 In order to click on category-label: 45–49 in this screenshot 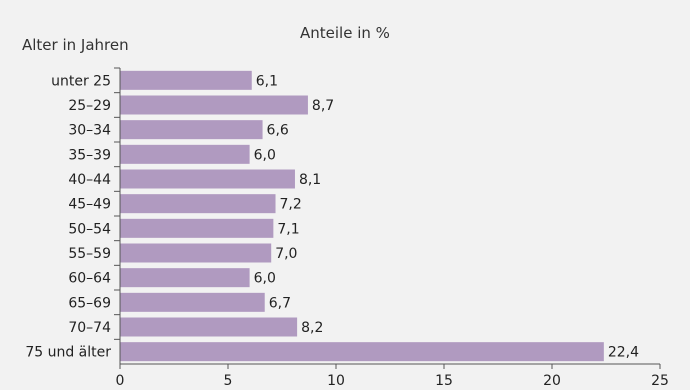, I will do `click(89, 205)`.